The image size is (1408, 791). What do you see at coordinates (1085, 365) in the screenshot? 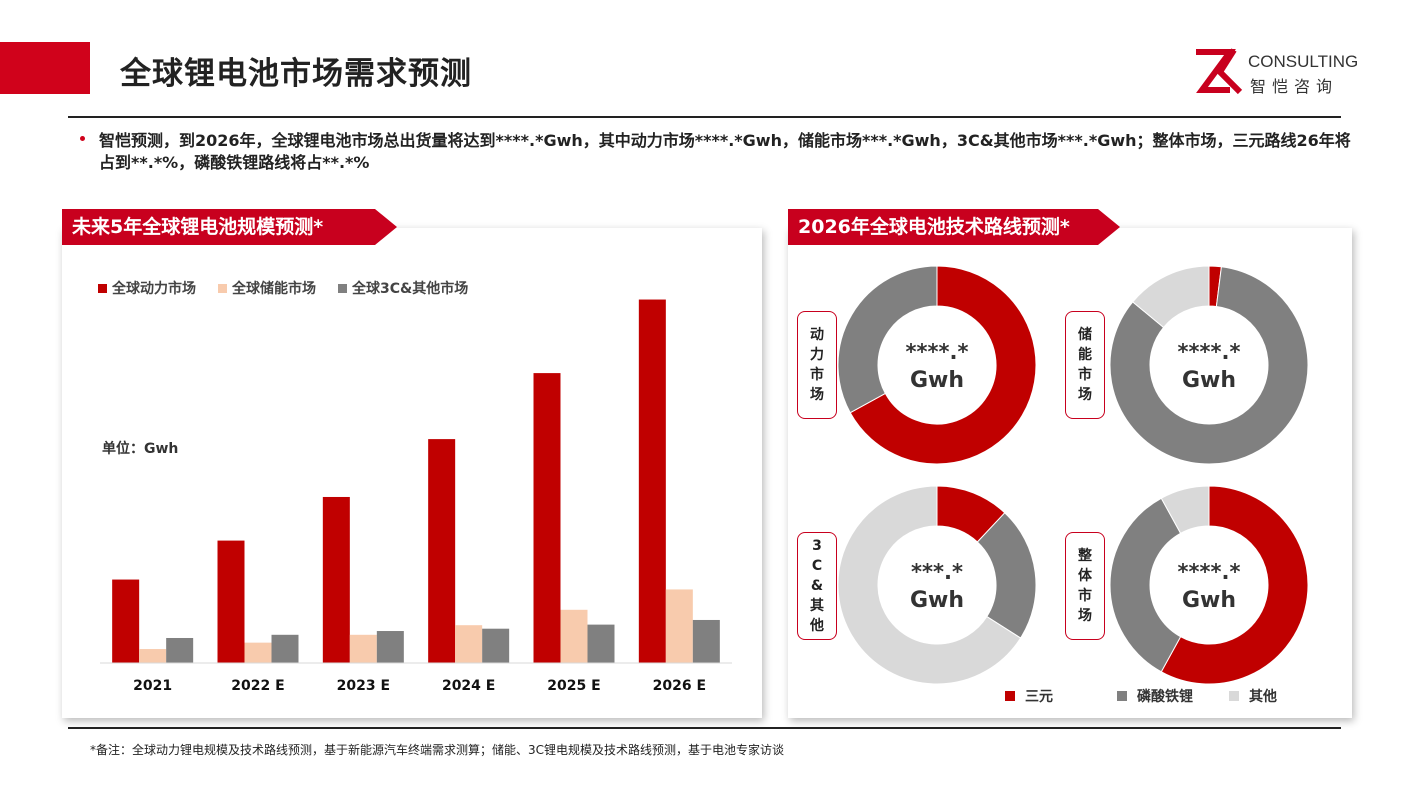
I see `donut-label-1: 储能市场` at bounding box center [1085, 365].